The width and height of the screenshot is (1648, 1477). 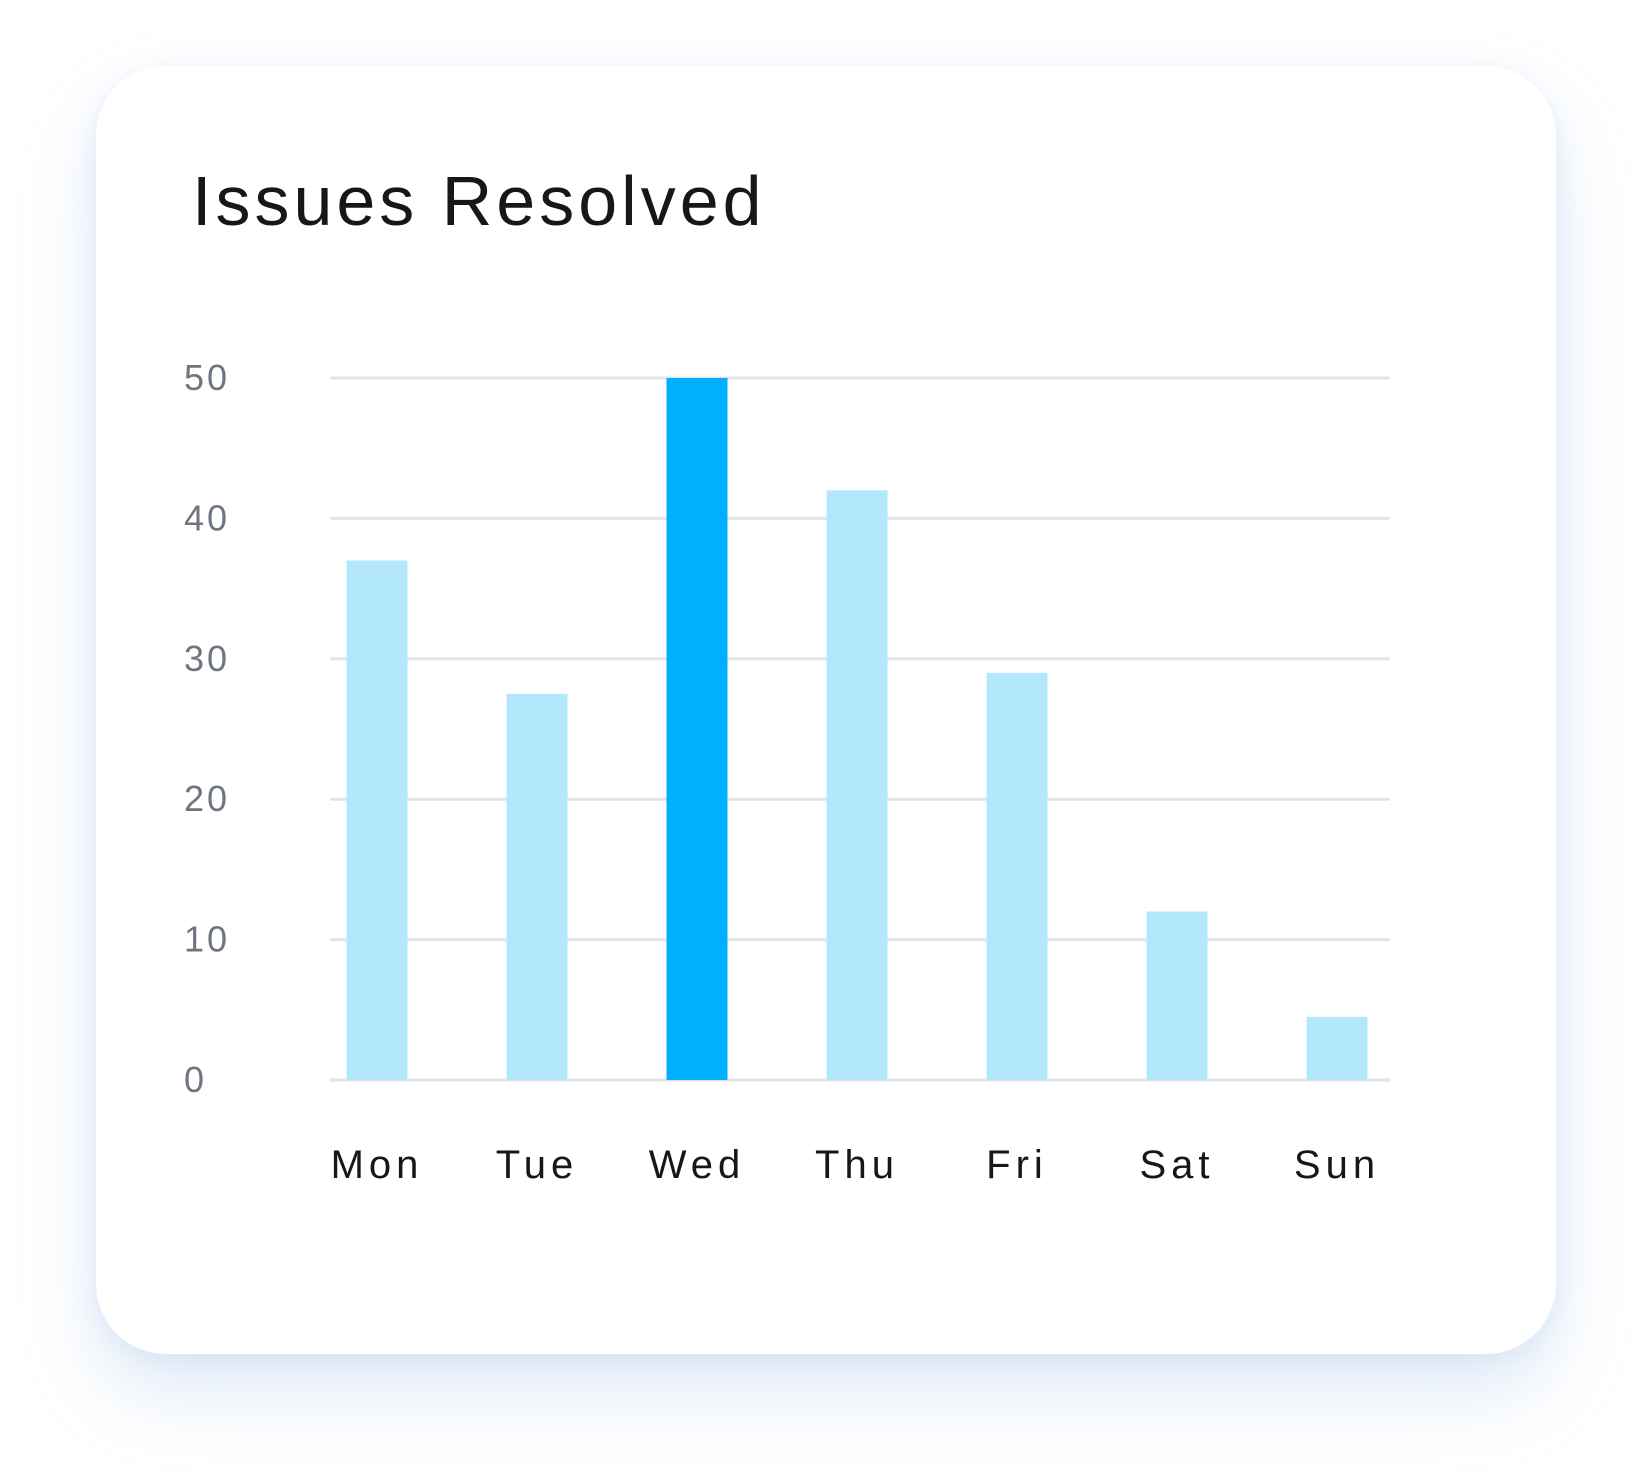 What do you see at coordinates (479, 201) in the screenshot?
I see `chart-title: Issues Resolved` at bounding box center [479, 201].